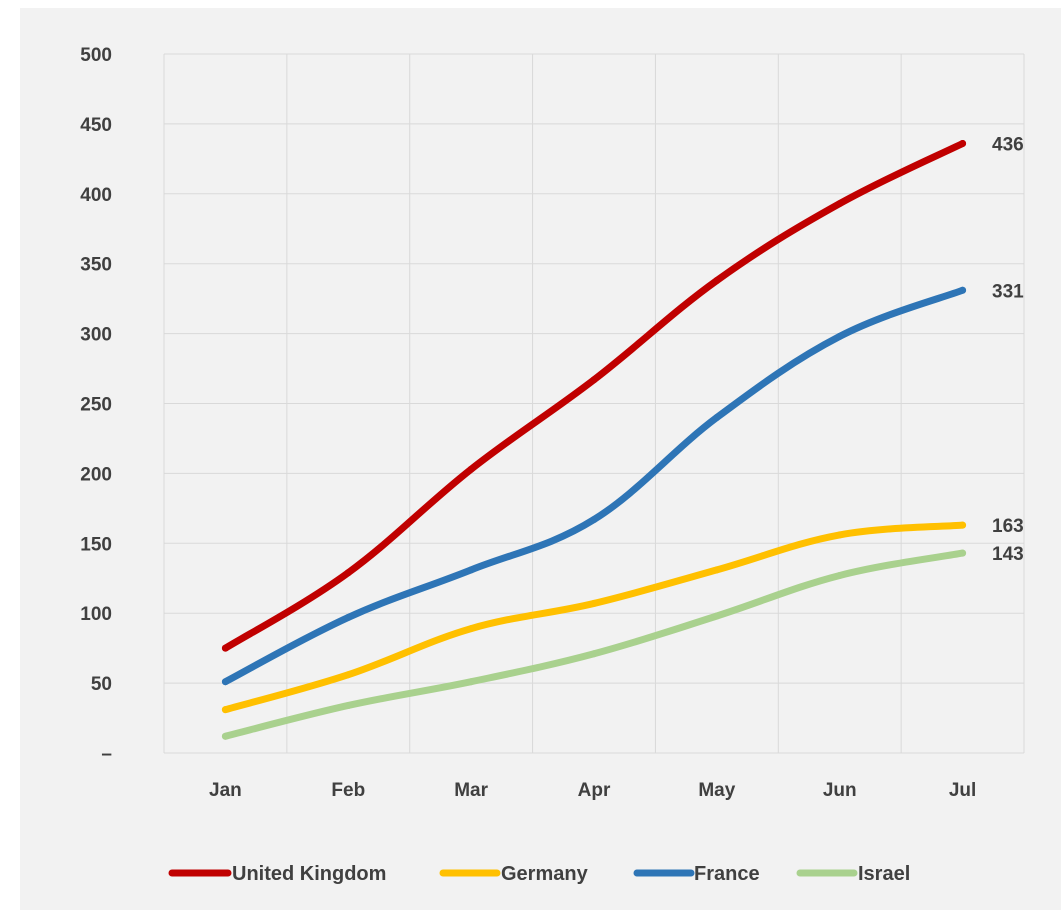 The height and width of the screenshot is (910, 1061). I want to click on x-category-label: Jun, so click(840, 790).